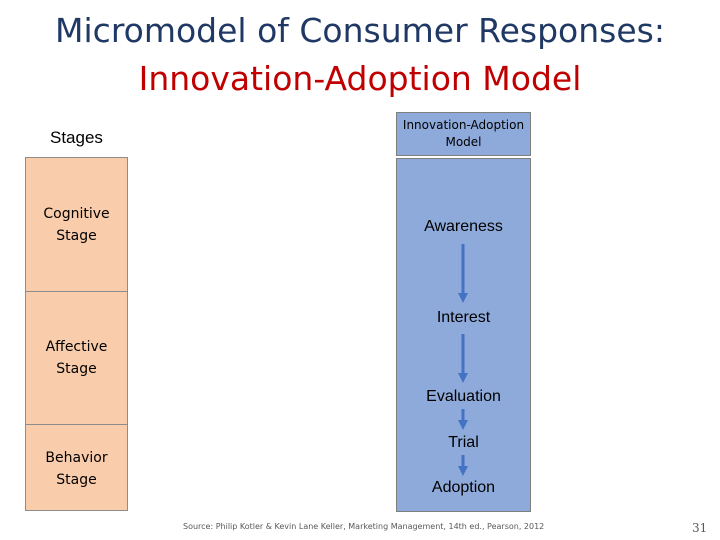  What do you see at coordinates (463, 317) in the screenshot?
I see `step-interest: Interest` at bounding box center [463, 317].